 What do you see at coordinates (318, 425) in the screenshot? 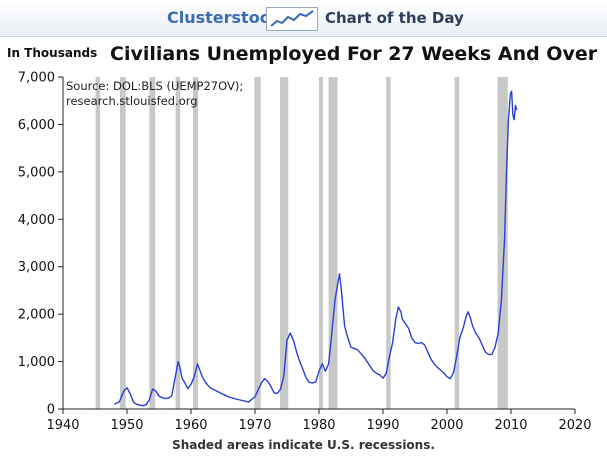
I see `x-tick-label-4: 1980` at bounding box center [318, 425].